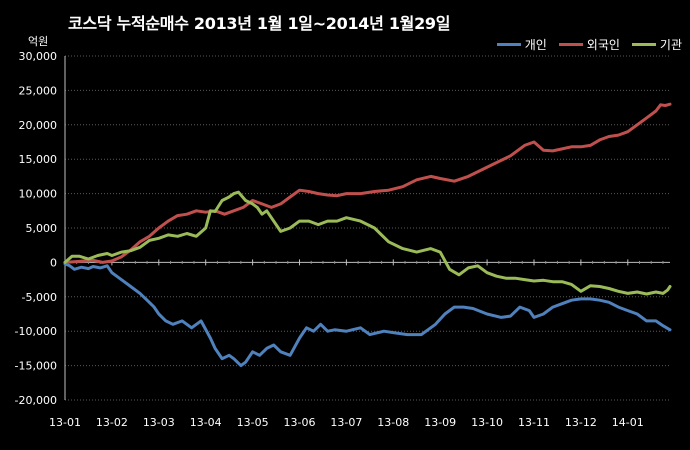 Image resolution: width=690 pixels, height=450 pixels. Describe the element at coordinates (535, 45) in the screenshot. I see `legend-label-individual: 개인` at that location.